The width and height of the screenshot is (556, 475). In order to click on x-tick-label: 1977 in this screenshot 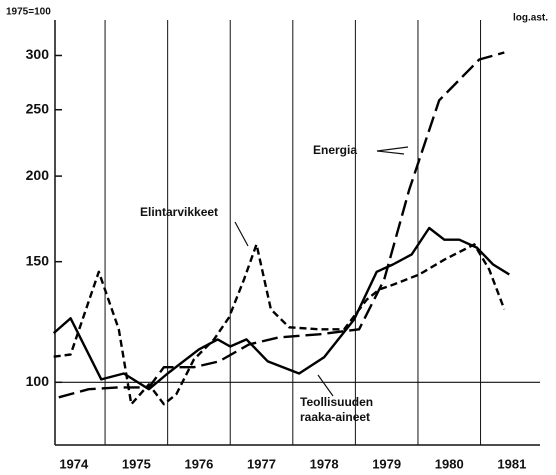, I will do `click(261, 463)`.